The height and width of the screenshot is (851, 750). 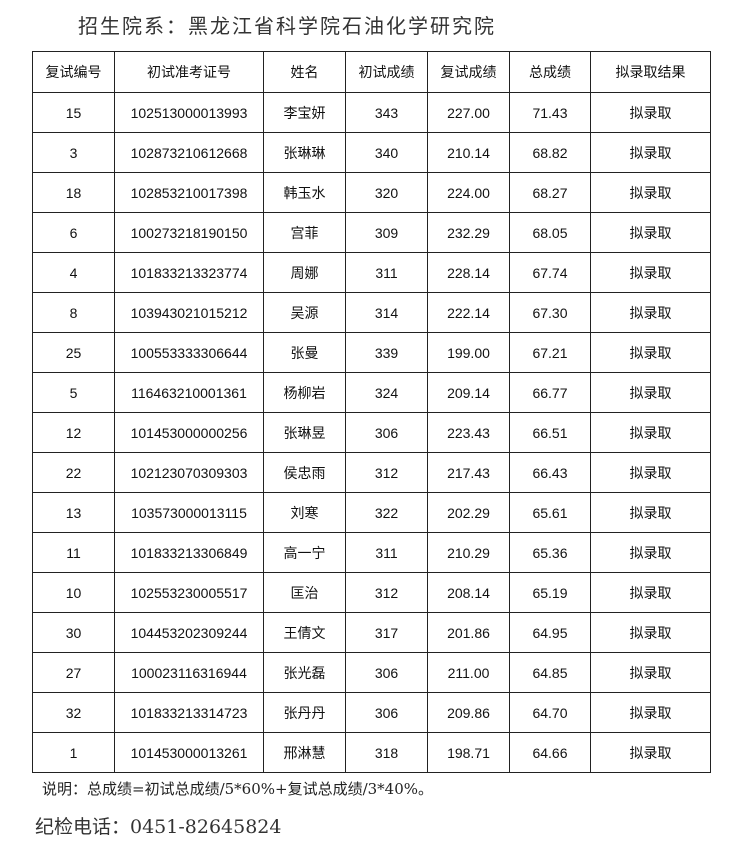 I want to click on table-row: 15 102513000013993 李宝妍 343 227.00 71.43 拟录取, so click(x=371, y=112).